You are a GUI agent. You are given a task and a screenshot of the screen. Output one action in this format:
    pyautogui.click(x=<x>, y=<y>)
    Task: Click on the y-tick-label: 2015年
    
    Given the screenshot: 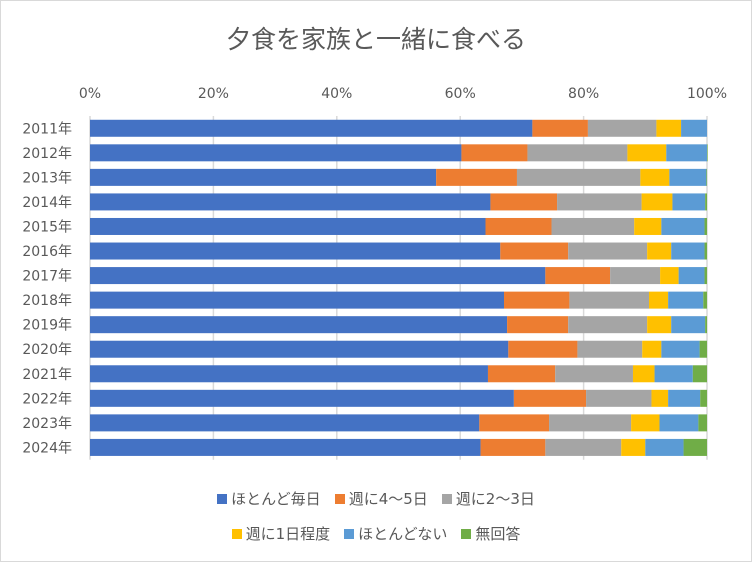 What is the action you would take?
    pyautogui.click(x=47, y=227)
    